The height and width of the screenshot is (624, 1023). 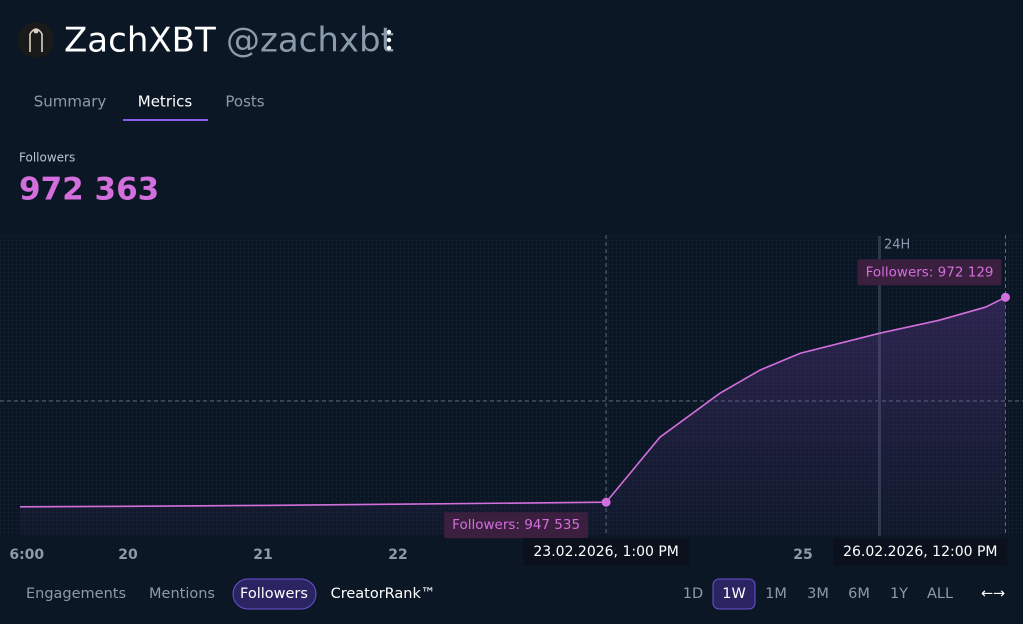 What do you see at coordinates (397, 555) in the screenshot?
I see `x-tick-label: 22` at bounding box center [397, 555].